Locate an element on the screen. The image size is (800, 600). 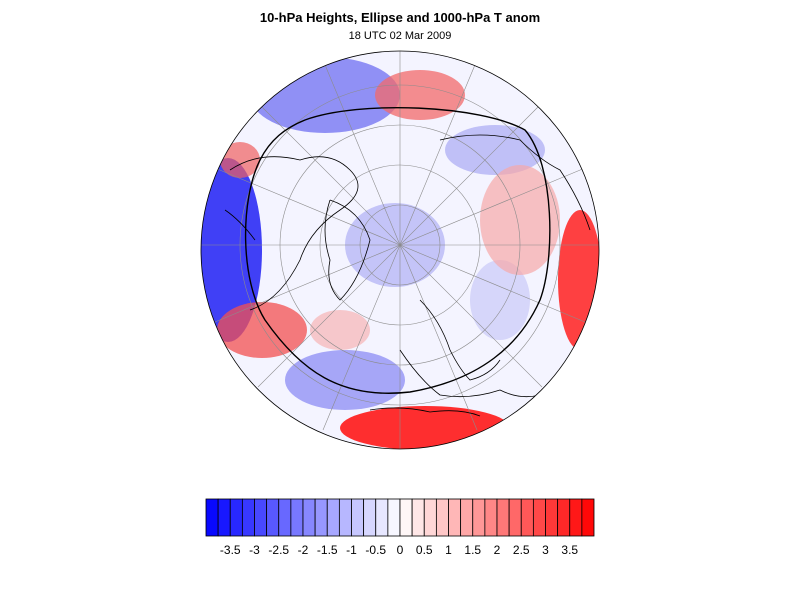
colorbar-tick-label: -2 is located at coordinates (303, 550).